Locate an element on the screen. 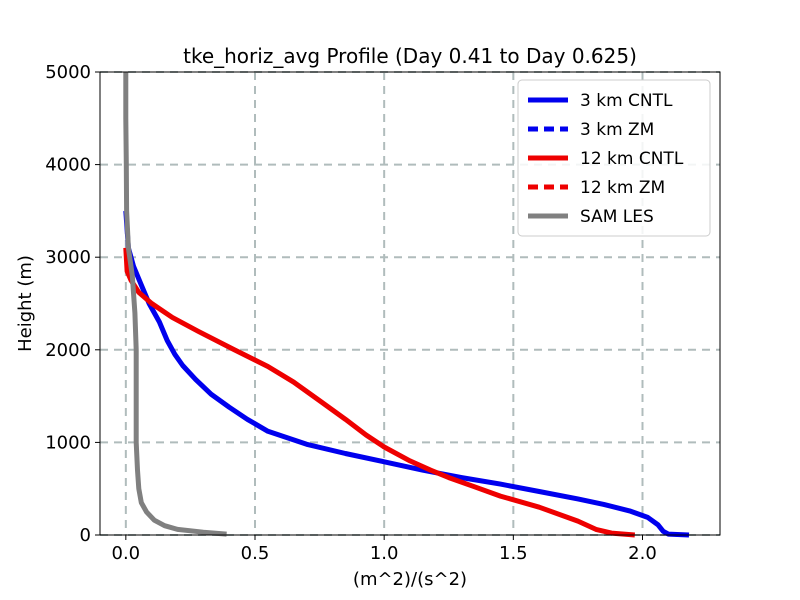 The image size is (800, 600). y-tick-label: 2000 is located at coordinates (68, 350).